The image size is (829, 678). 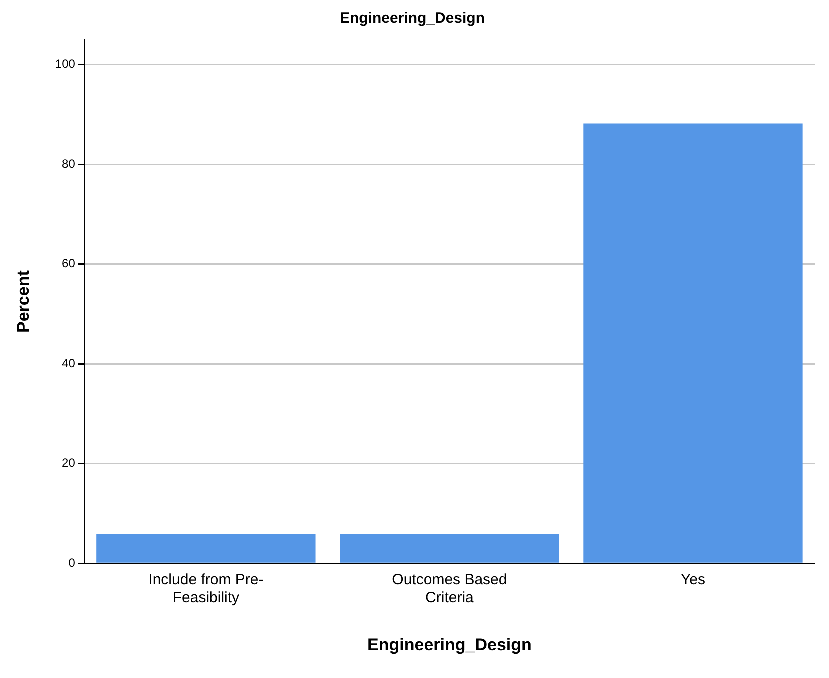 What do you see at coordinates (206, 589) in the screenshot?
I see `x-tick-label: Include from Pre-Feasibility` at bounding box center [206, 589].